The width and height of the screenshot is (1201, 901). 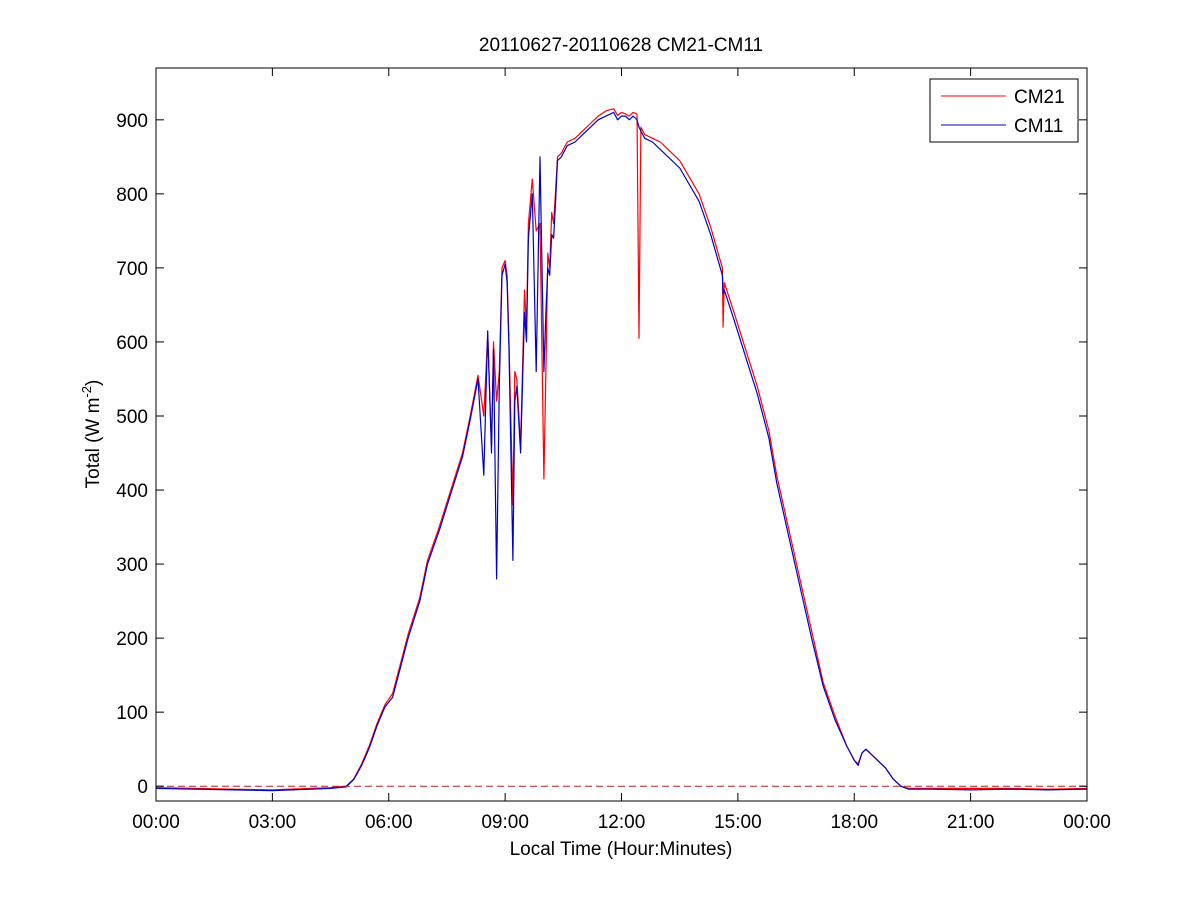 What do you see at coordinates (738, 822) in the screenshot?
I see `x-tick-label: 15:00` at bounding box center [738, 822].